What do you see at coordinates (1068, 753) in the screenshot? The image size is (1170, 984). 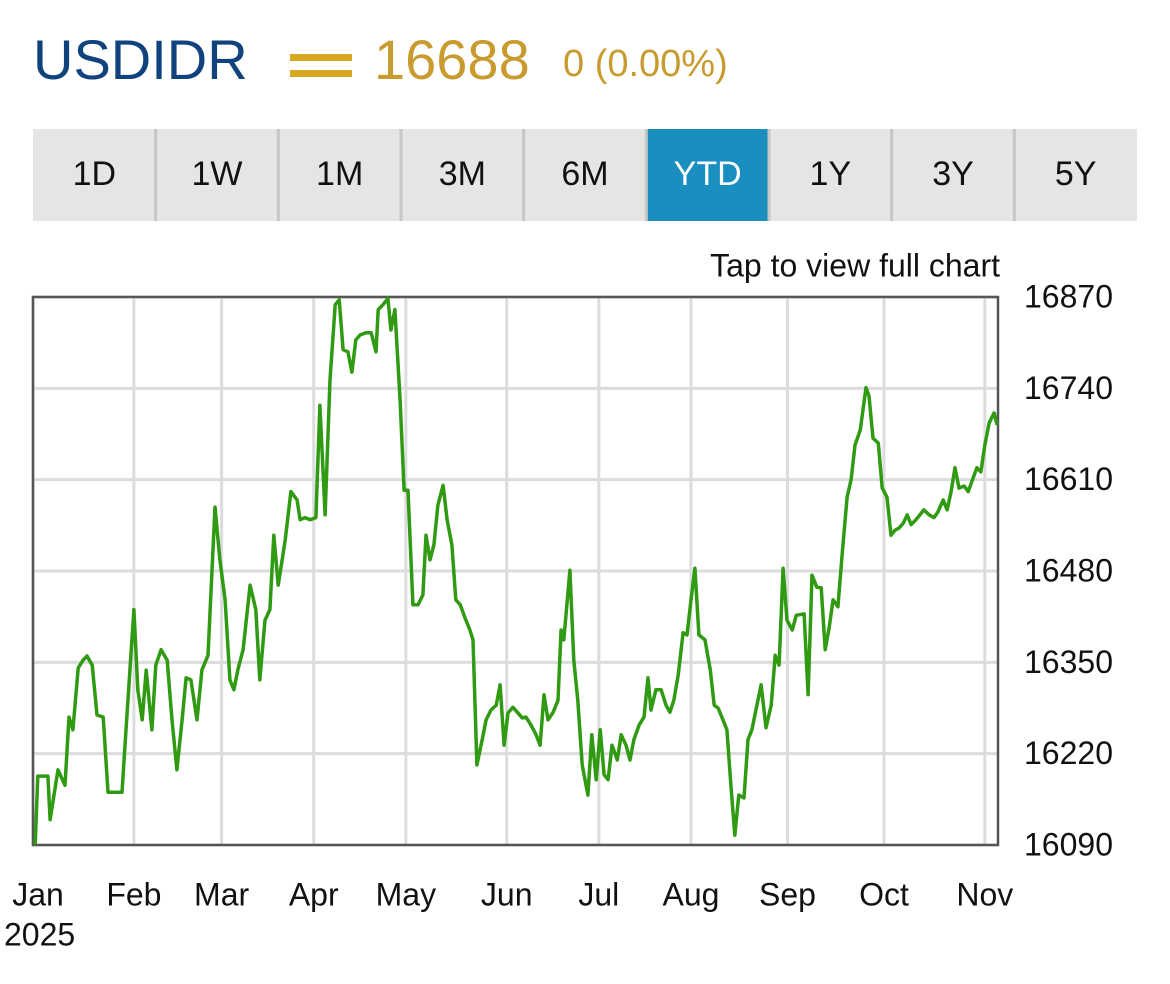 I see `y-tick-label: 16220` at bounding box center [1068, 753].